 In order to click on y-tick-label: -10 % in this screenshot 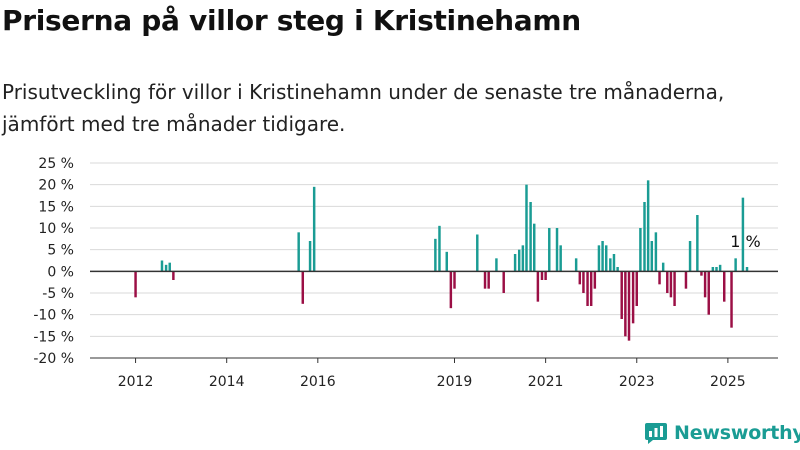, I will do `click(53, 316)`.